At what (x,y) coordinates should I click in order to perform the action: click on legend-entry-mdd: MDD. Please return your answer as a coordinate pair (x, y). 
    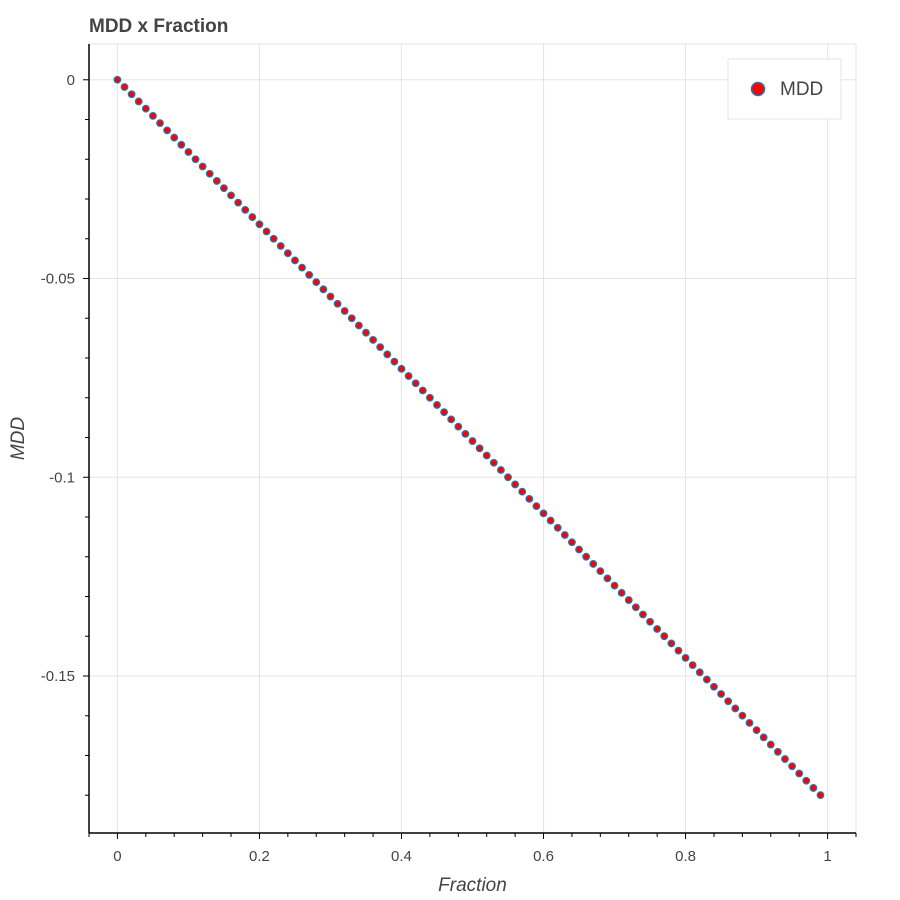
    Looking at the image, I should click on (801, 89).